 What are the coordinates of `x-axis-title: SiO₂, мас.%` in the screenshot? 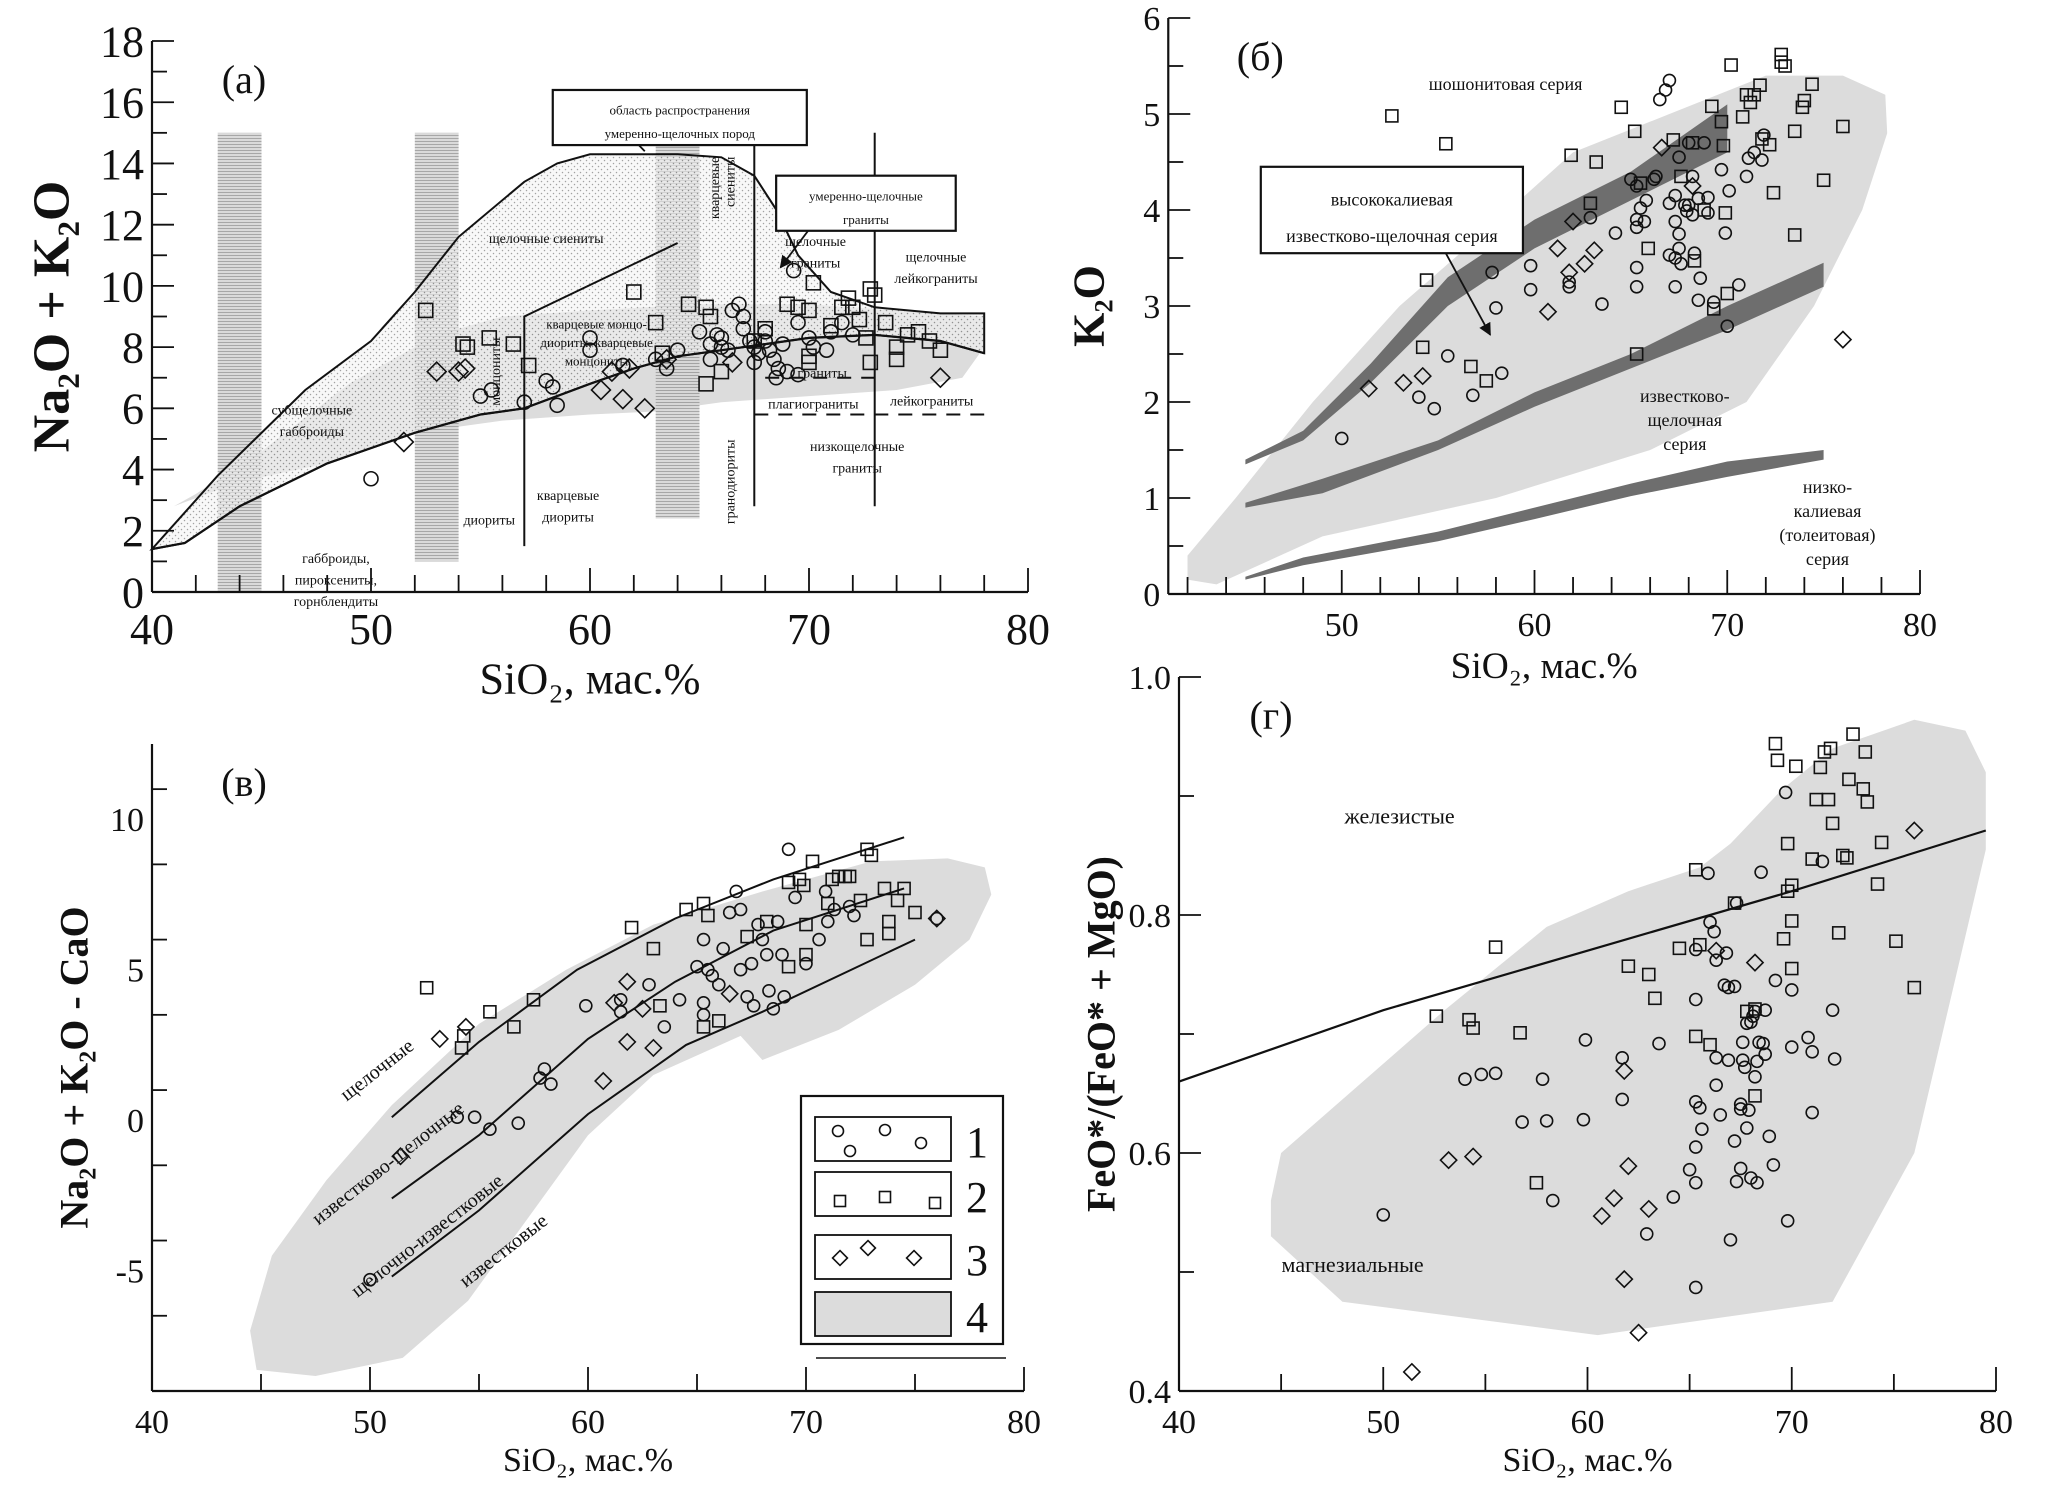 It's located at (589, 678).